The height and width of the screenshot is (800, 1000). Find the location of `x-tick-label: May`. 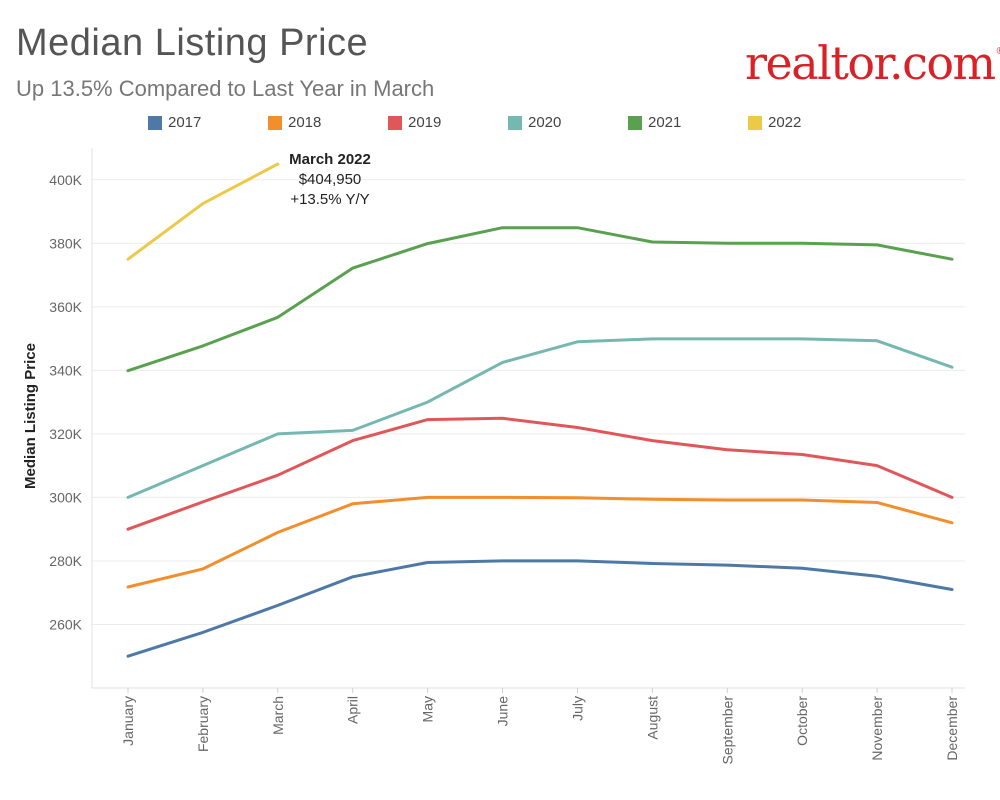

x-tick-label: May is located at coordinates (428, 709).